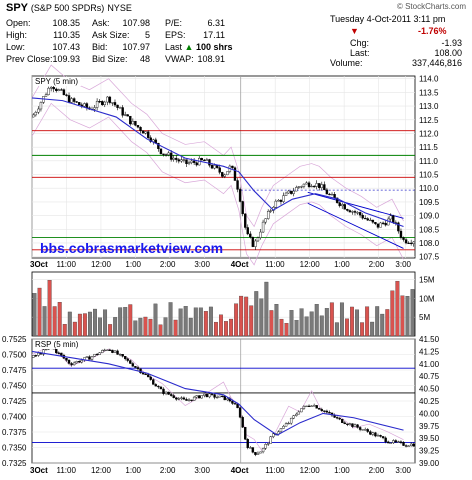 Image resolution: width=472 pixels, height=480 pixels. I want to click on price-tick-label: 108.0, so click(429, 243).